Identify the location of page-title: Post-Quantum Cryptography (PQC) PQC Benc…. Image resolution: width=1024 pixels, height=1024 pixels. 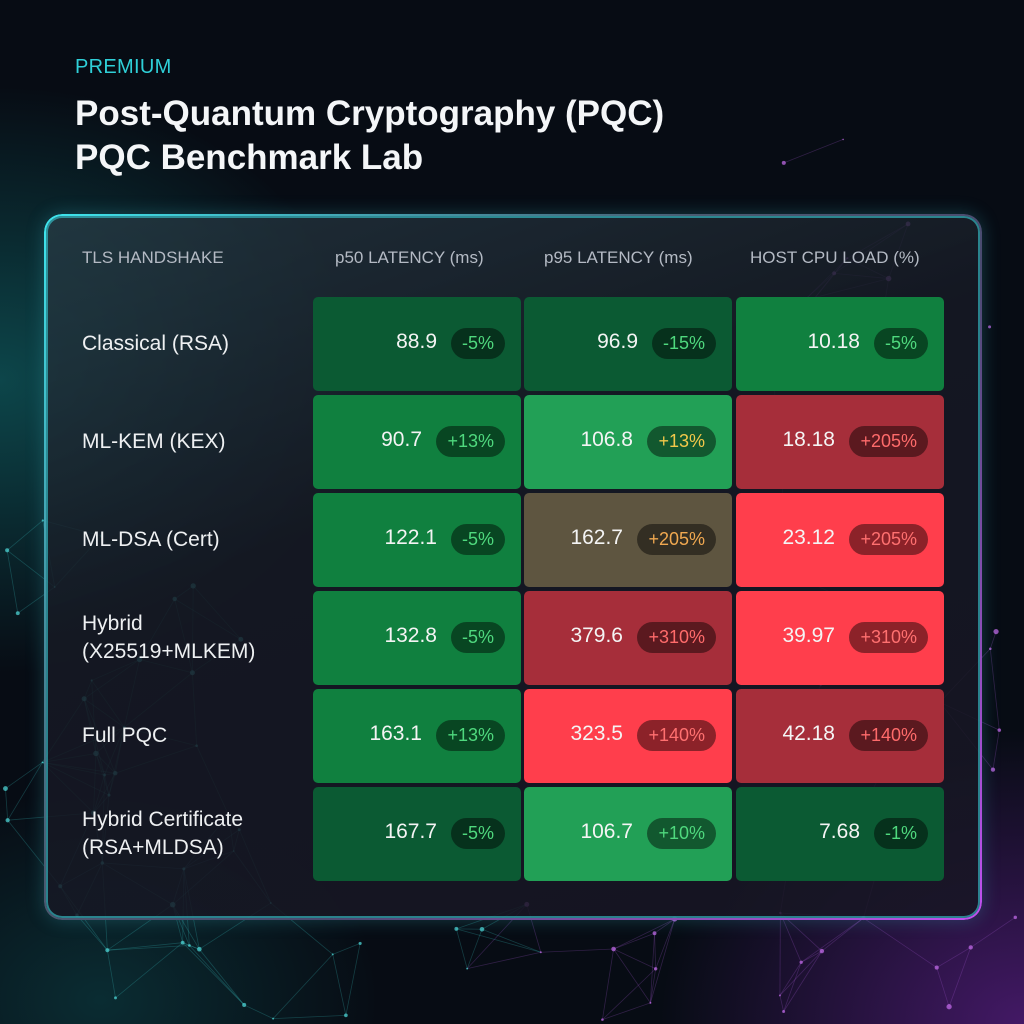
(369, 136).